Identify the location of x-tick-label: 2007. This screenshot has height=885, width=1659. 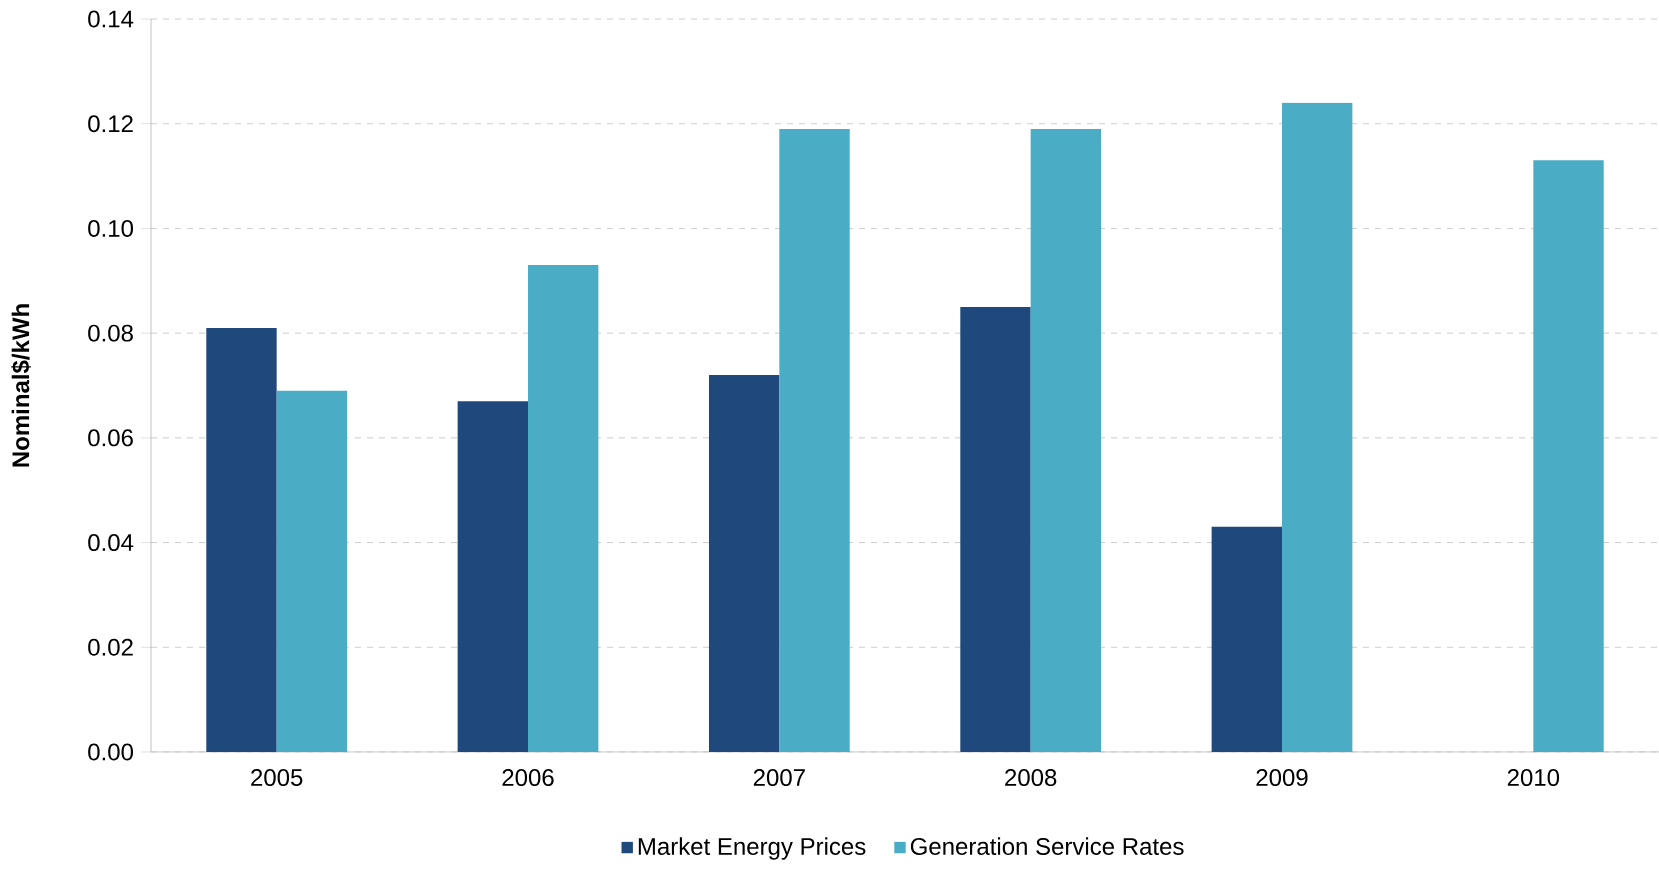
(779, 778).